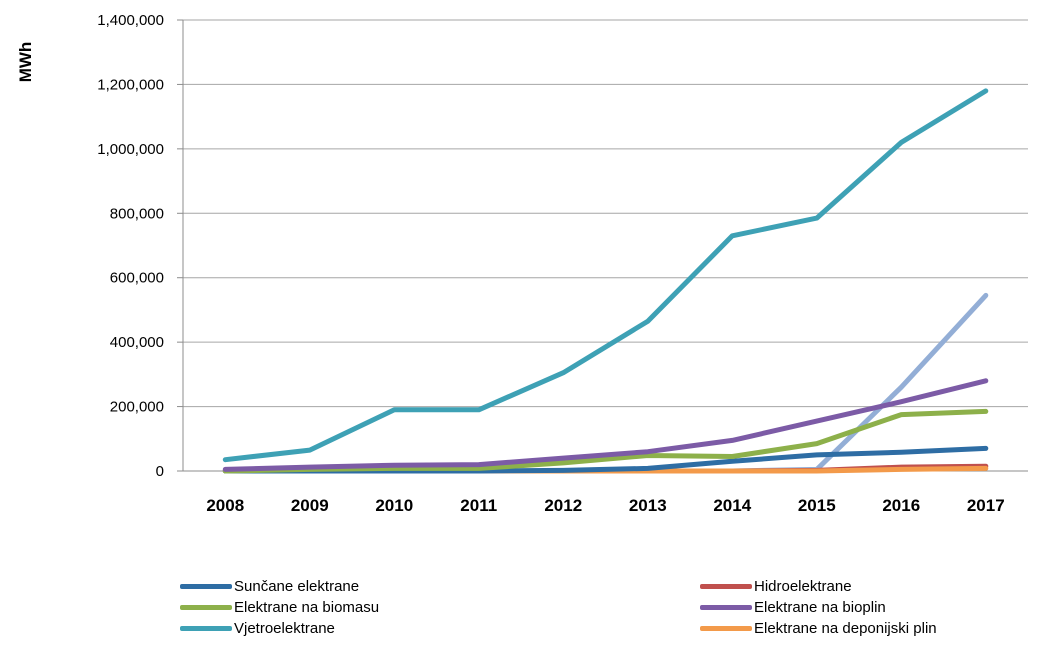  What do you see at coordinates (137, 342) in the screenshot?
I see `y-tick-label: 400,000` at bounding box center [137, 342].